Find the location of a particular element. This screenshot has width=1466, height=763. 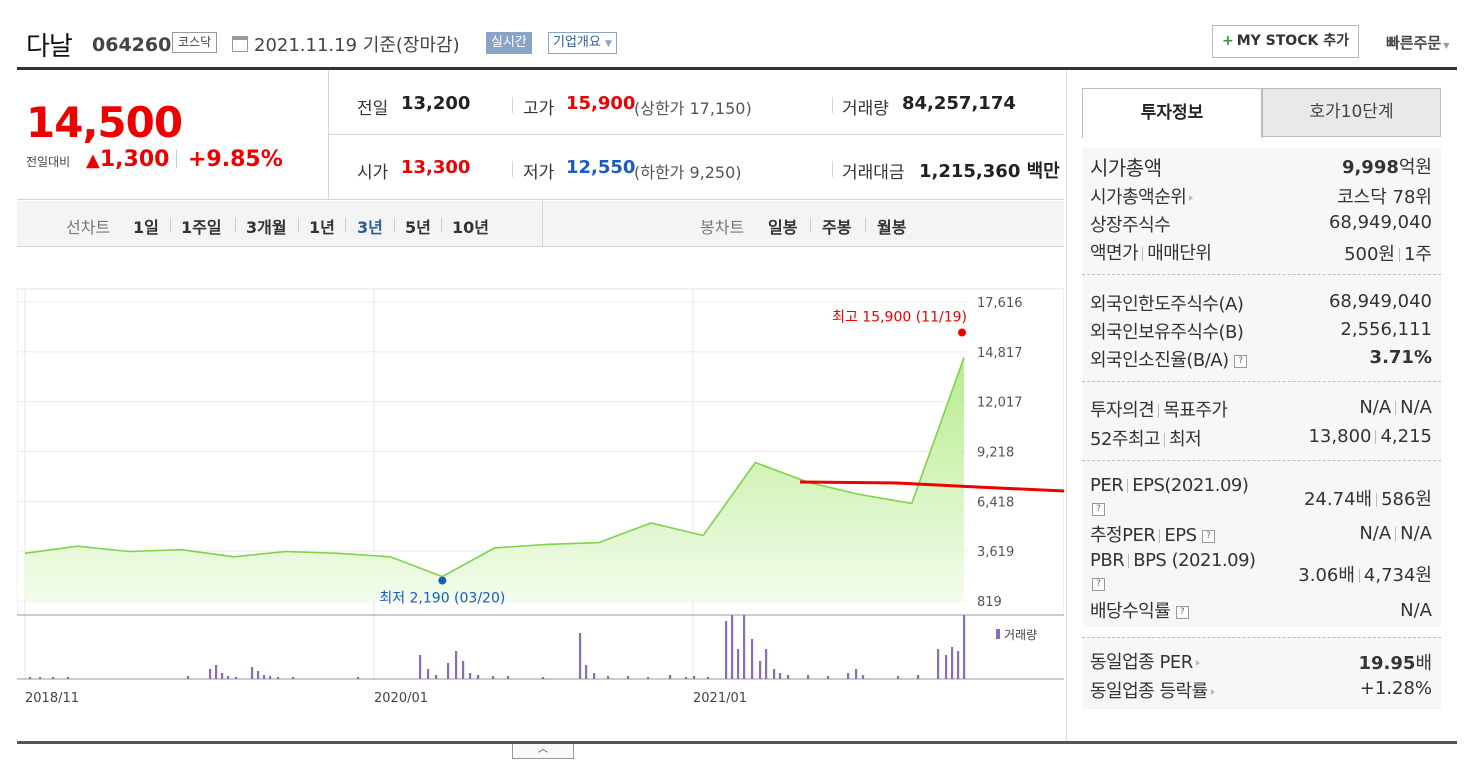

foreign-block is located at coordinates (1261, 327).